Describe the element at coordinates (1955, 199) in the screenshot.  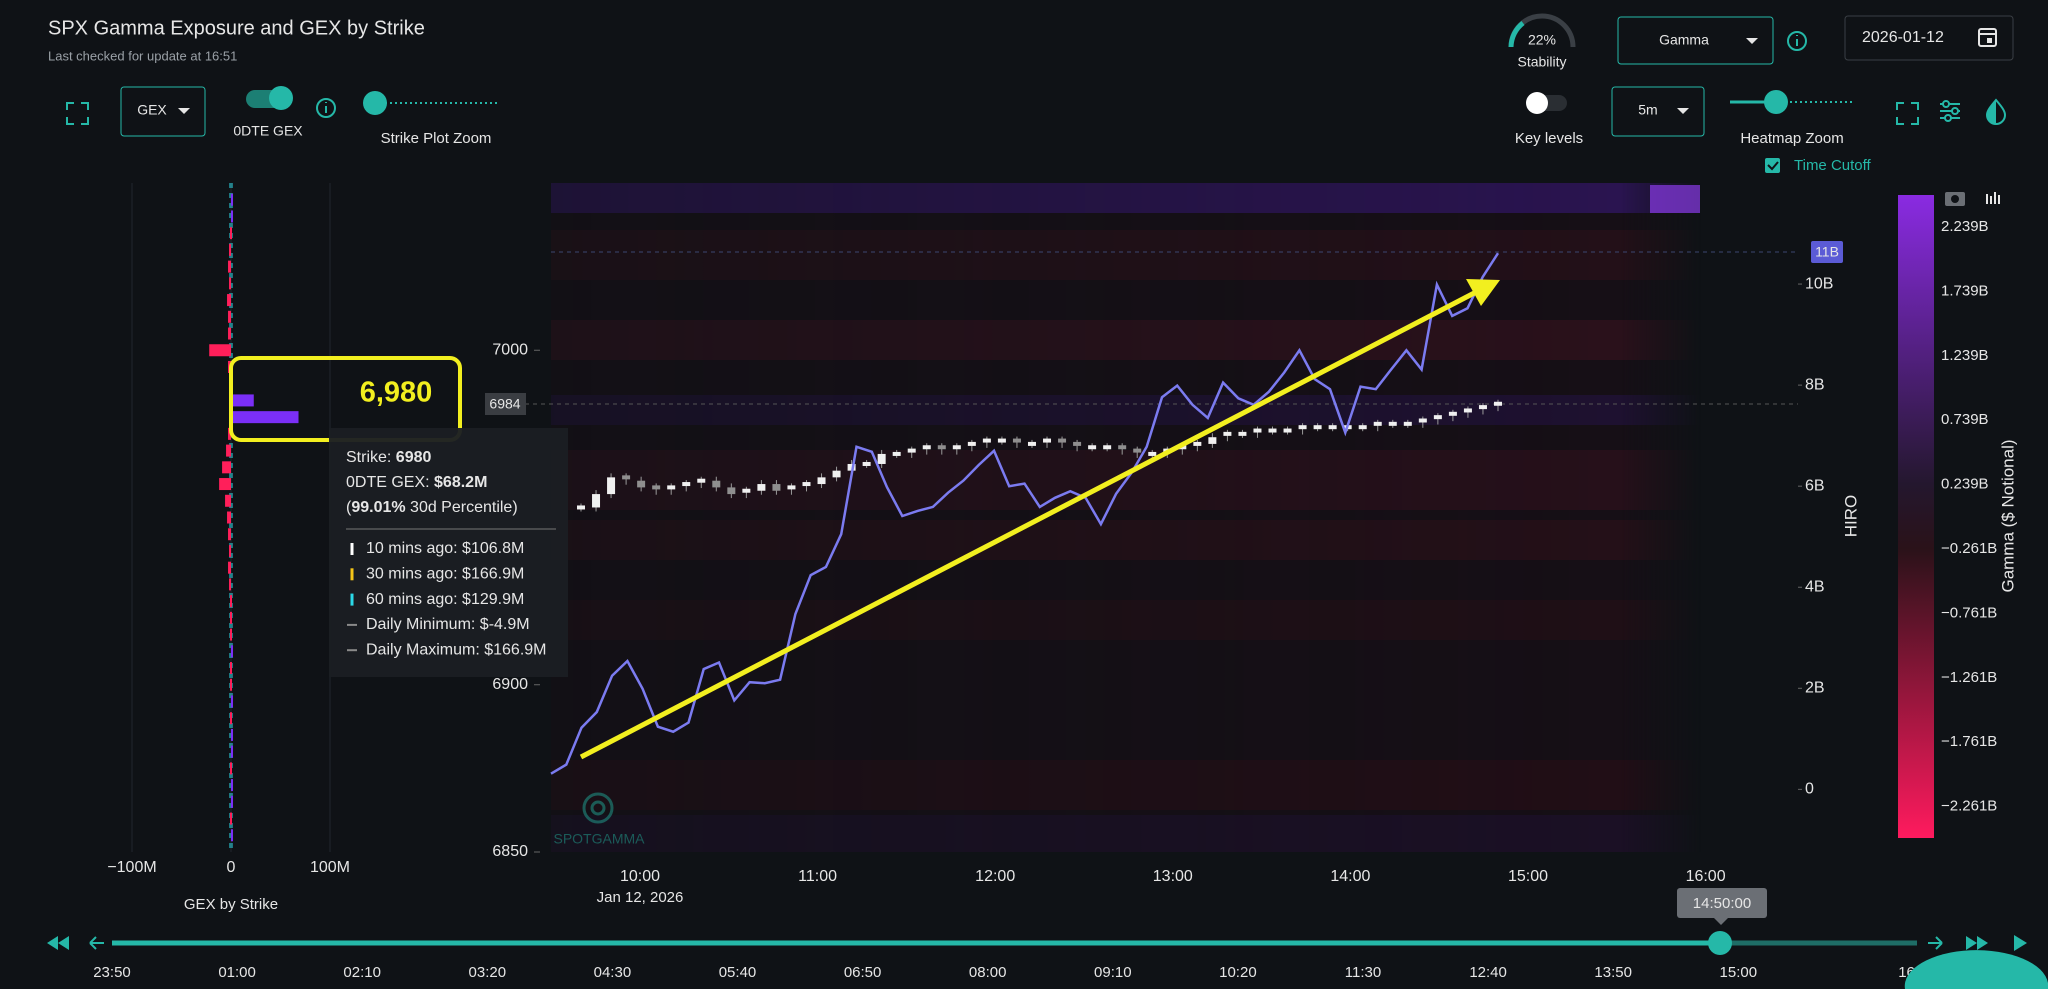
I see `camera-icon` at that location.